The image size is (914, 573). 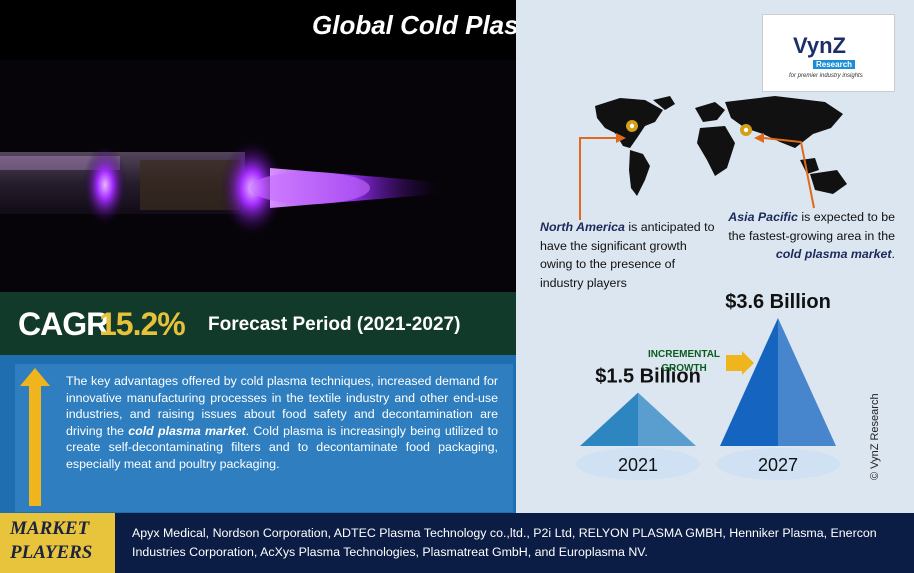 I want to click on logo-name: VynZ, so click(x=819, y=45).